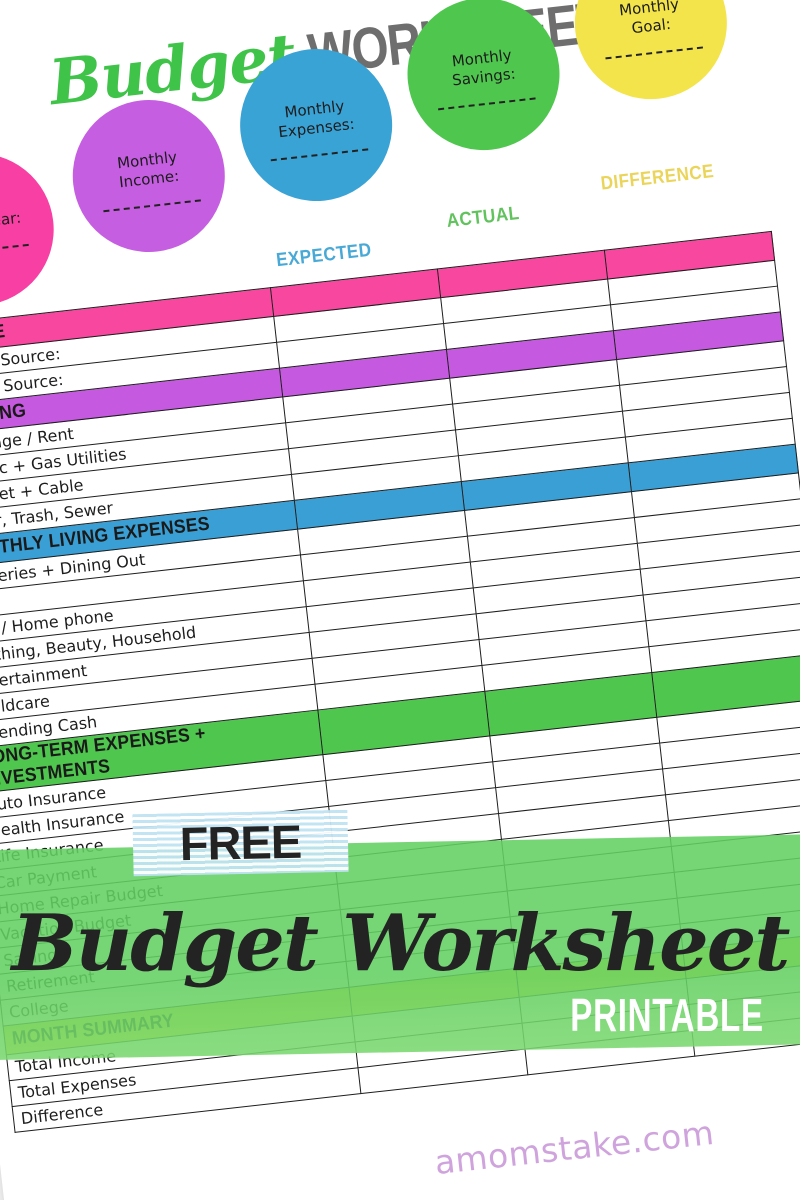 The width and height of the screenshot is (800, 1200). I want to click on circle-monthly-savings: Monthly Savings:, so click(483, 79).